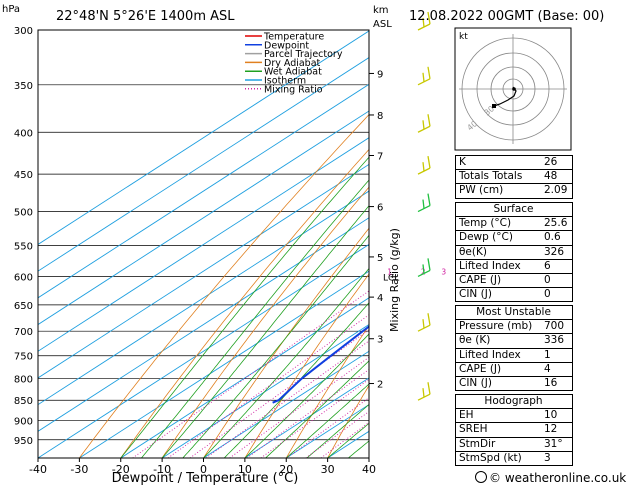 This screenshot has width=629, height=486. Describe the element at coordinates (443, 271) in the screenshot. I see `mixing-ratio-tick-label: 3` at that location.